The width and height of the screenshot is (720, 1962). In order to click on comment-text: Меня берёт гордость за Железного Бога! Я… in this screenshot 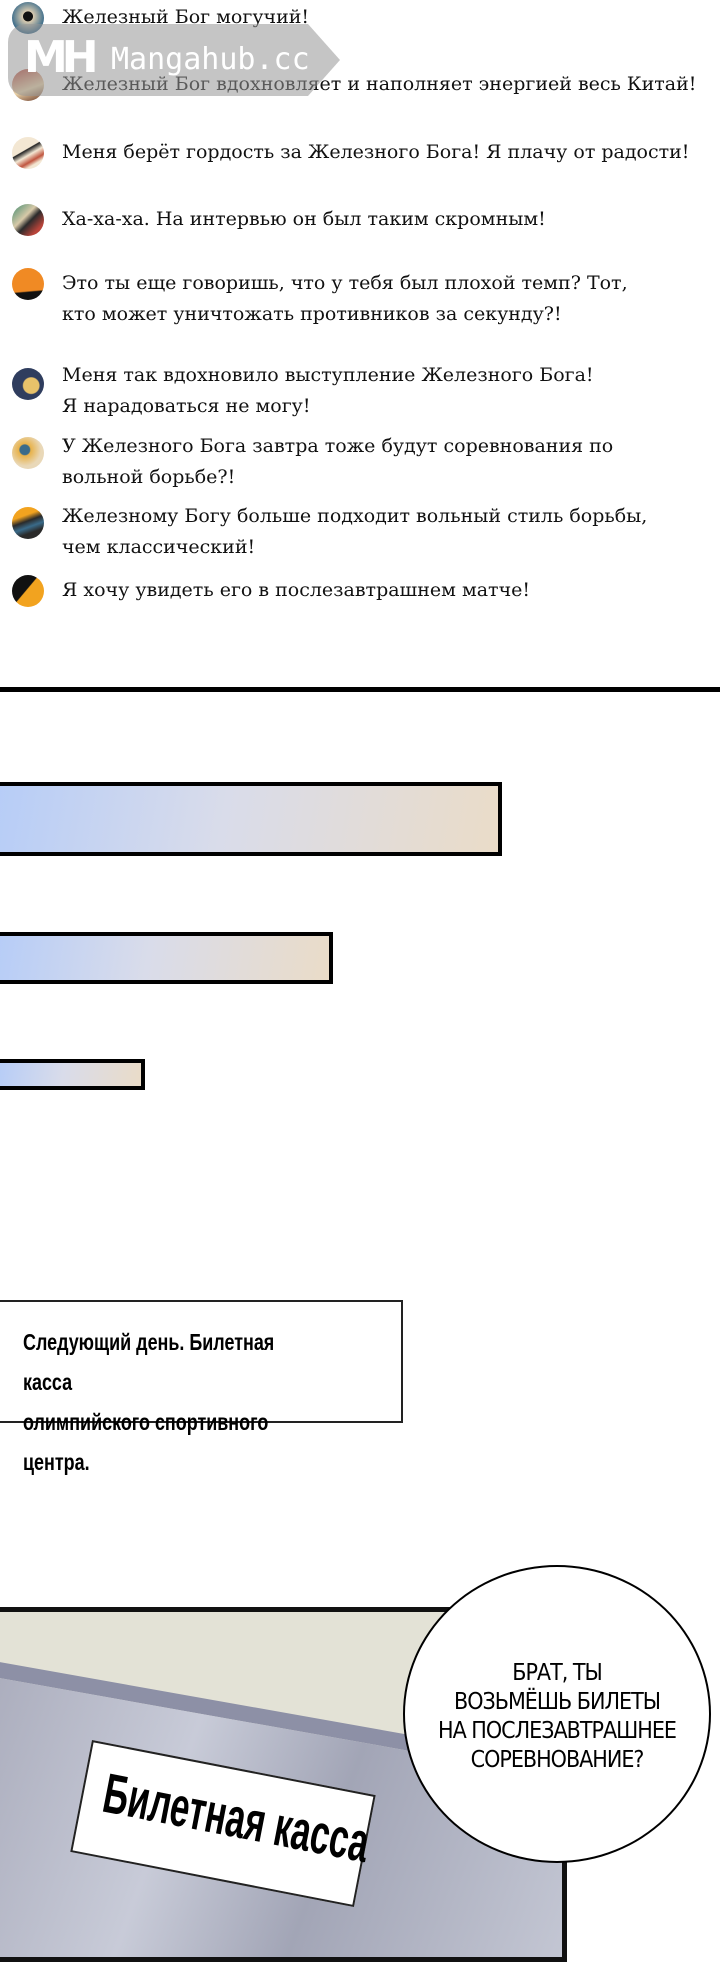, I will do `click(376, 152)`.